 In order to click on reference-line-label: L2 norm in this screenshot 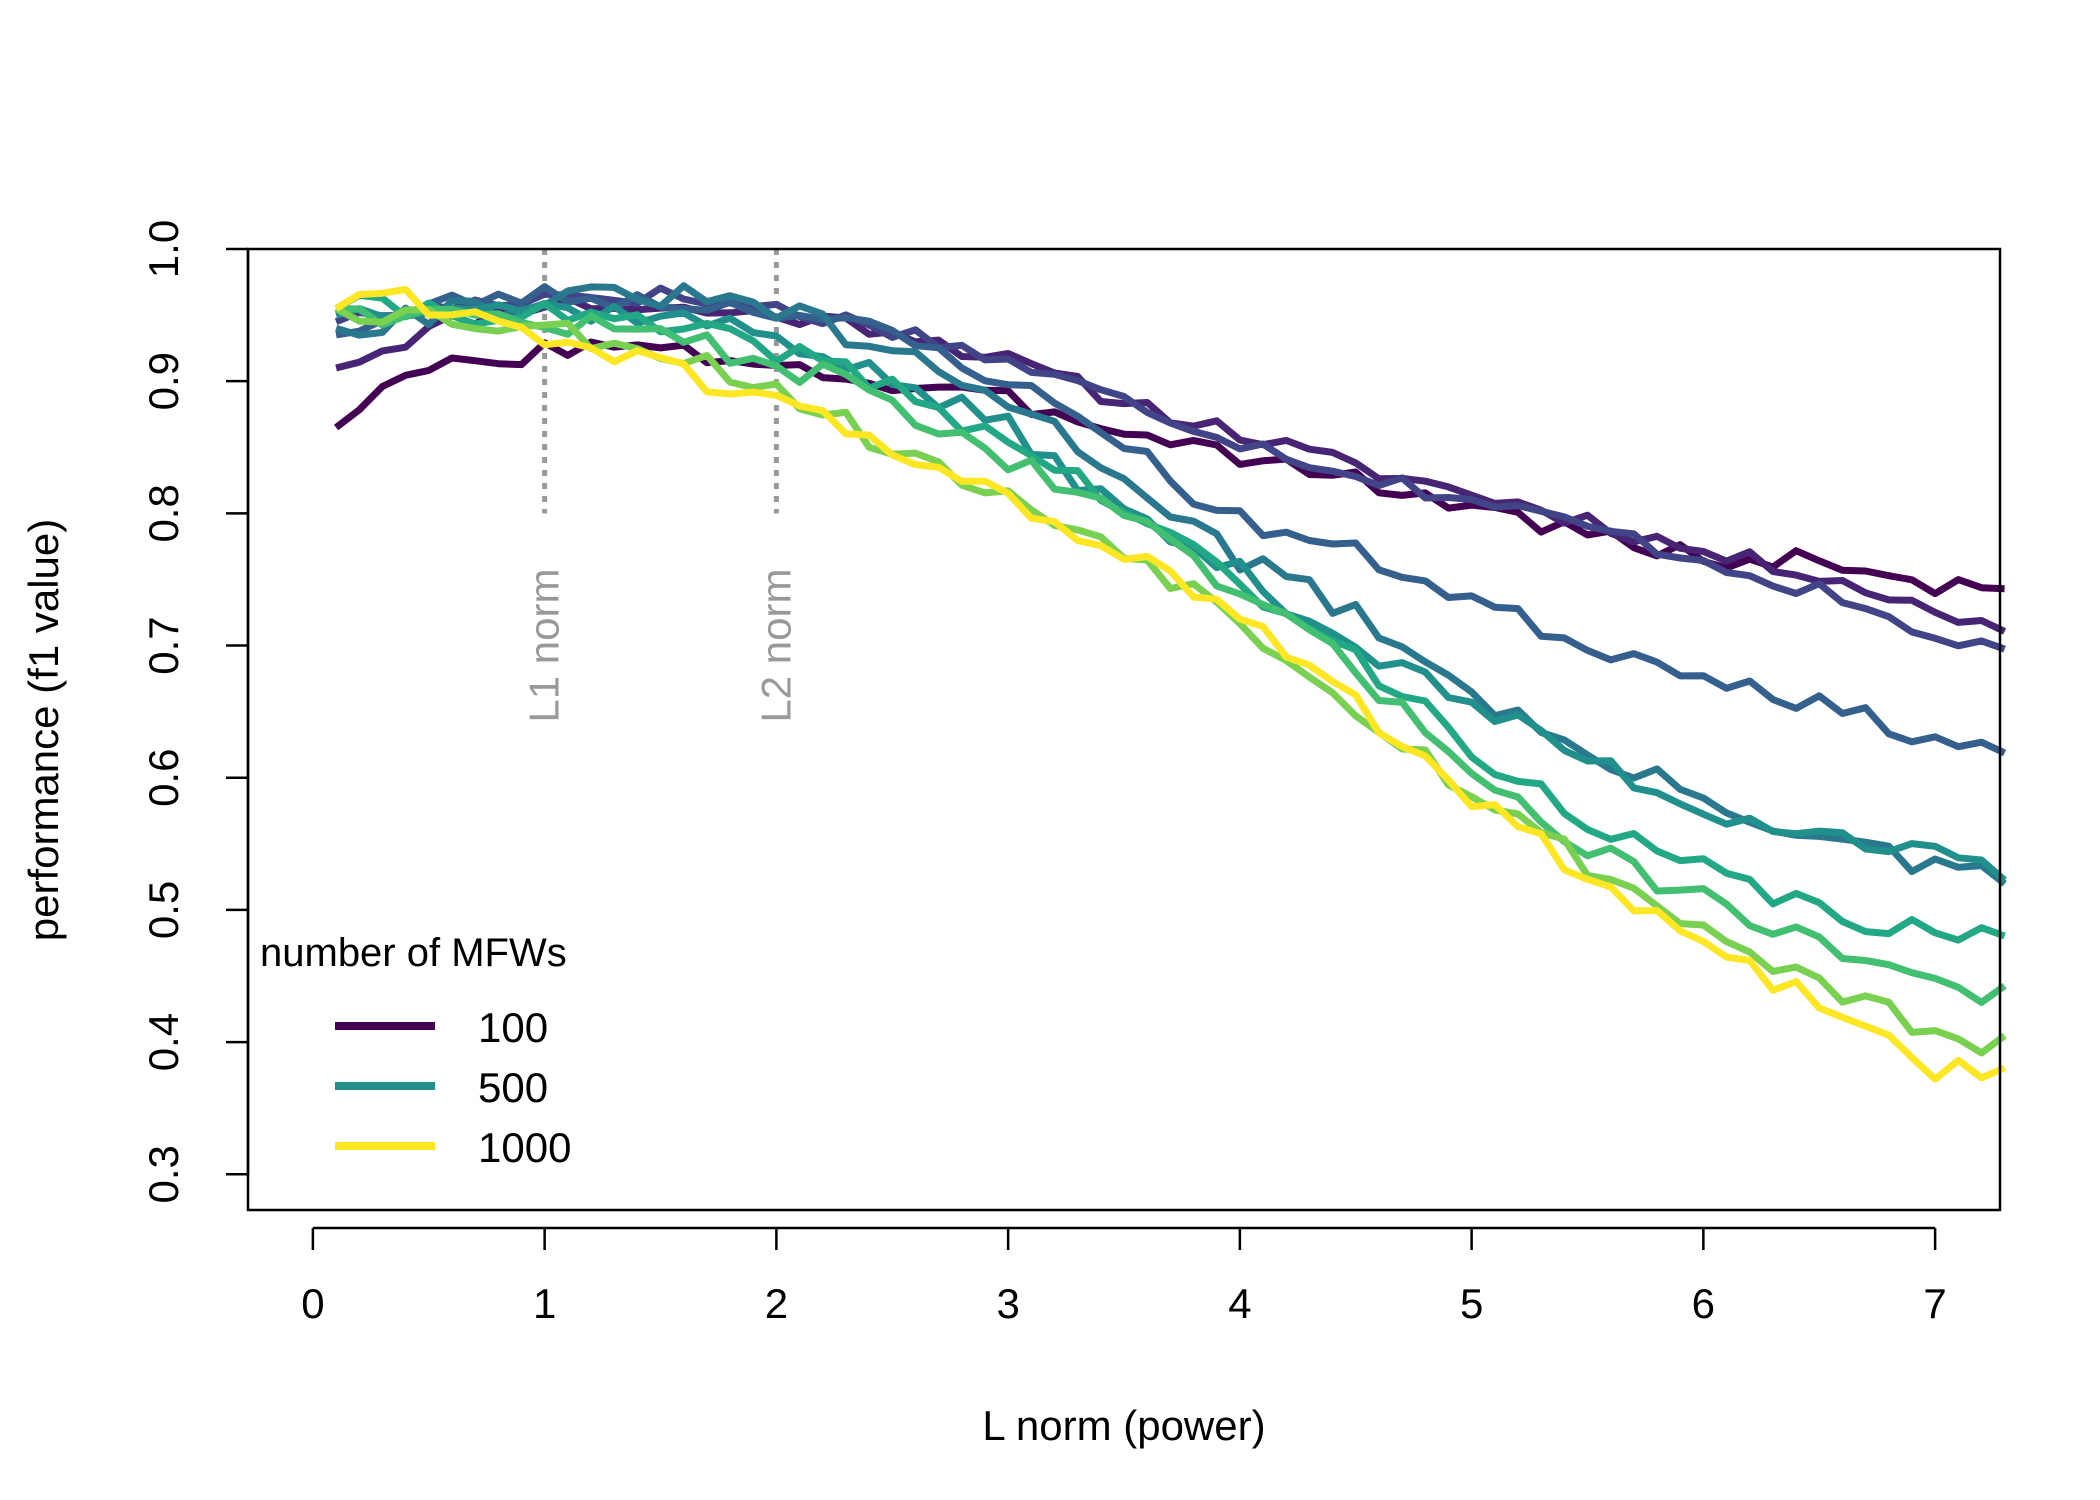, I will do `click(775, 646)`.